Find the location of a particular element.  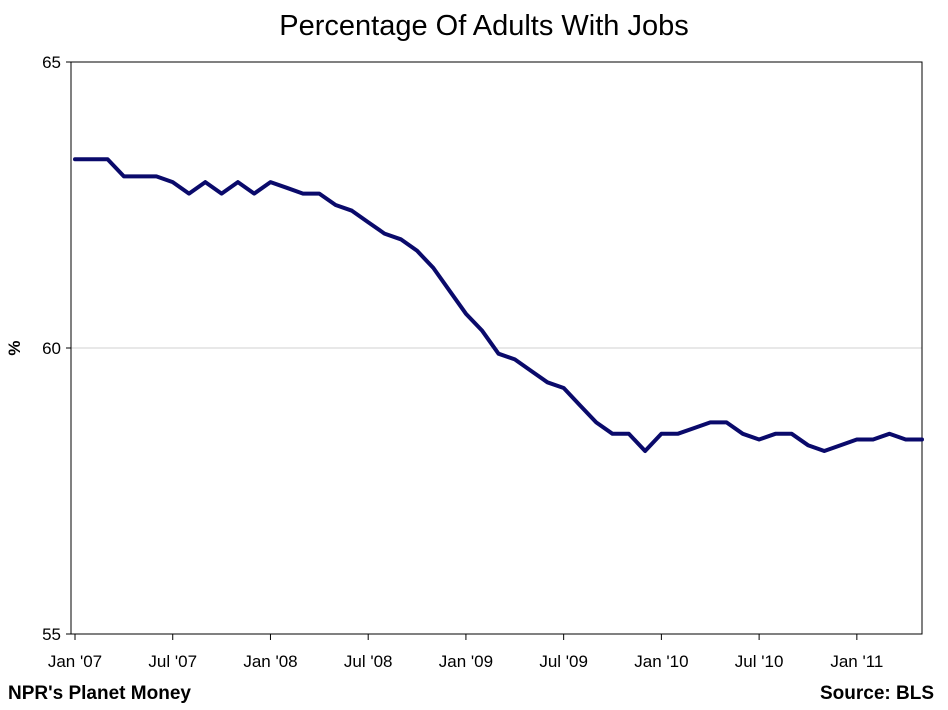

y-axis-title: % is located at coordinates (14, 347).